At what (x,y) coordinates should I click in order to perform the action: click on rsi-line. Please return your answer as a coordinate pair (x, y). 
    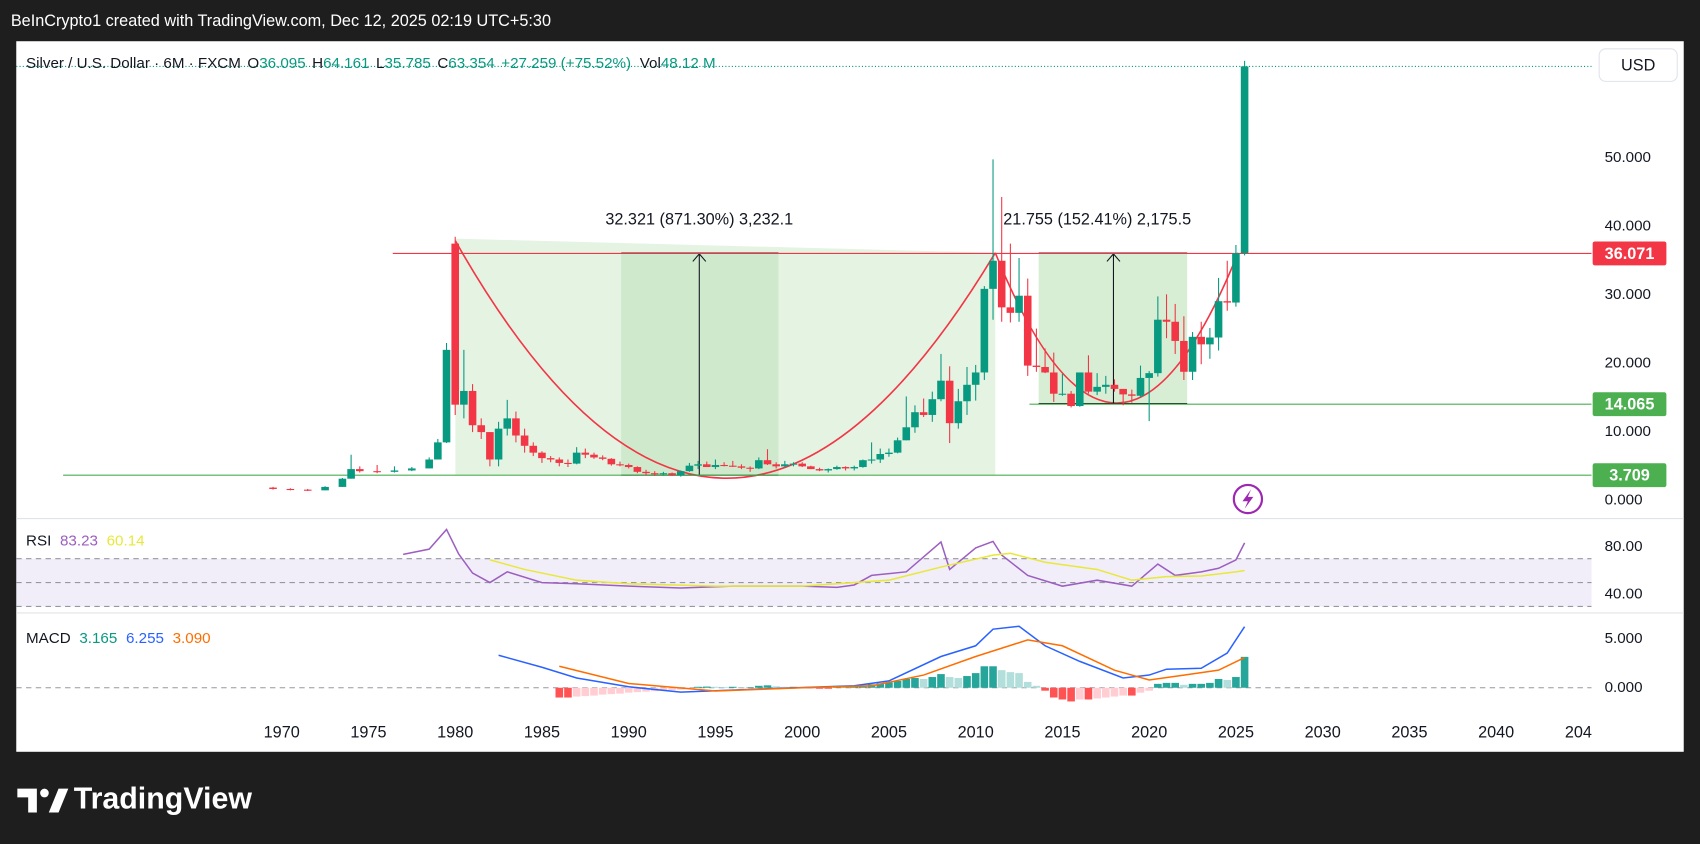
    Looking at the image, I should click on (824, 558).